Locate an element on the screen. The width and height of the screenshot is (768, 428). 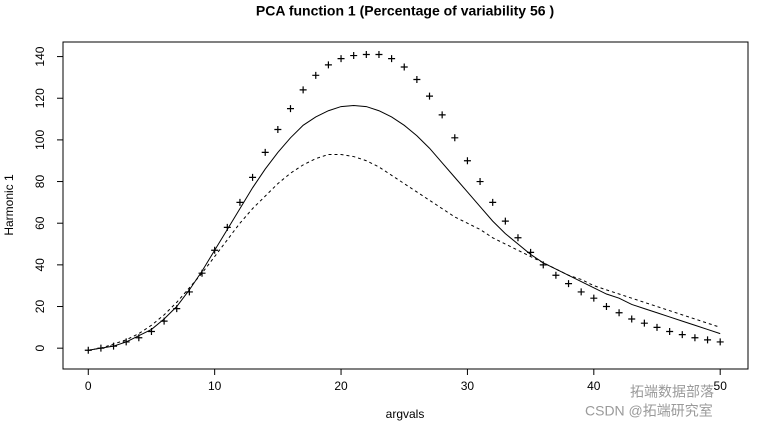
x-axis-label: argvals is located at coordinates (405, 414).